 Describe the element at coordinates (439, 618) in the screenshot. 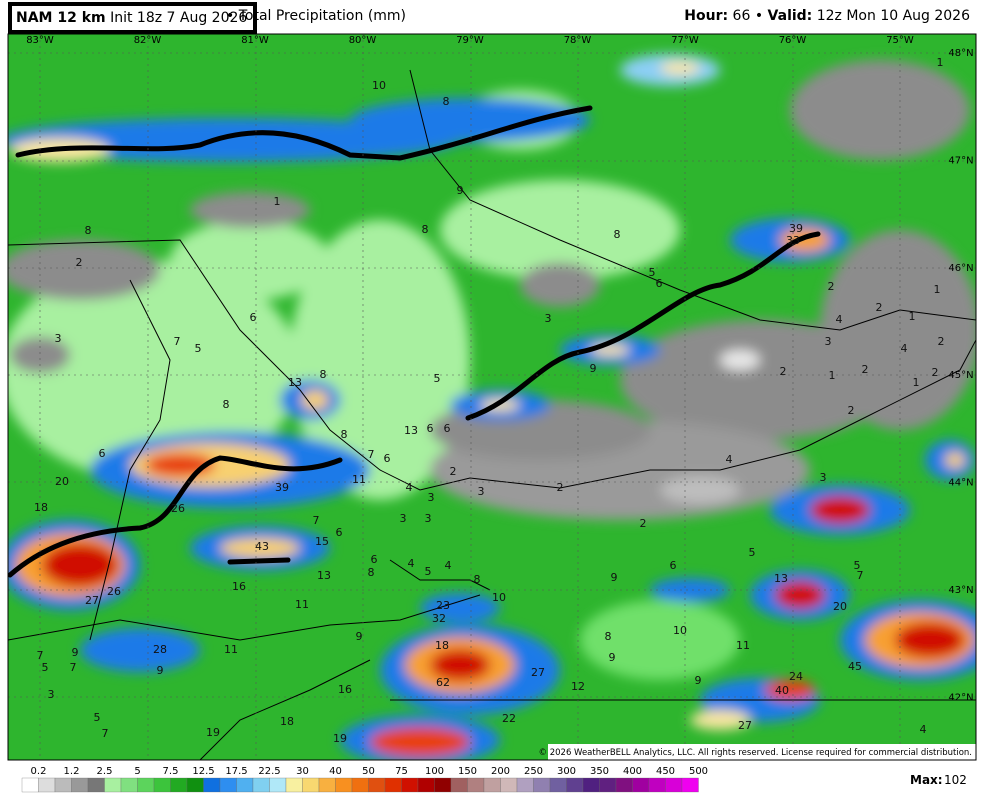

I see `point-label: 32` at that location.